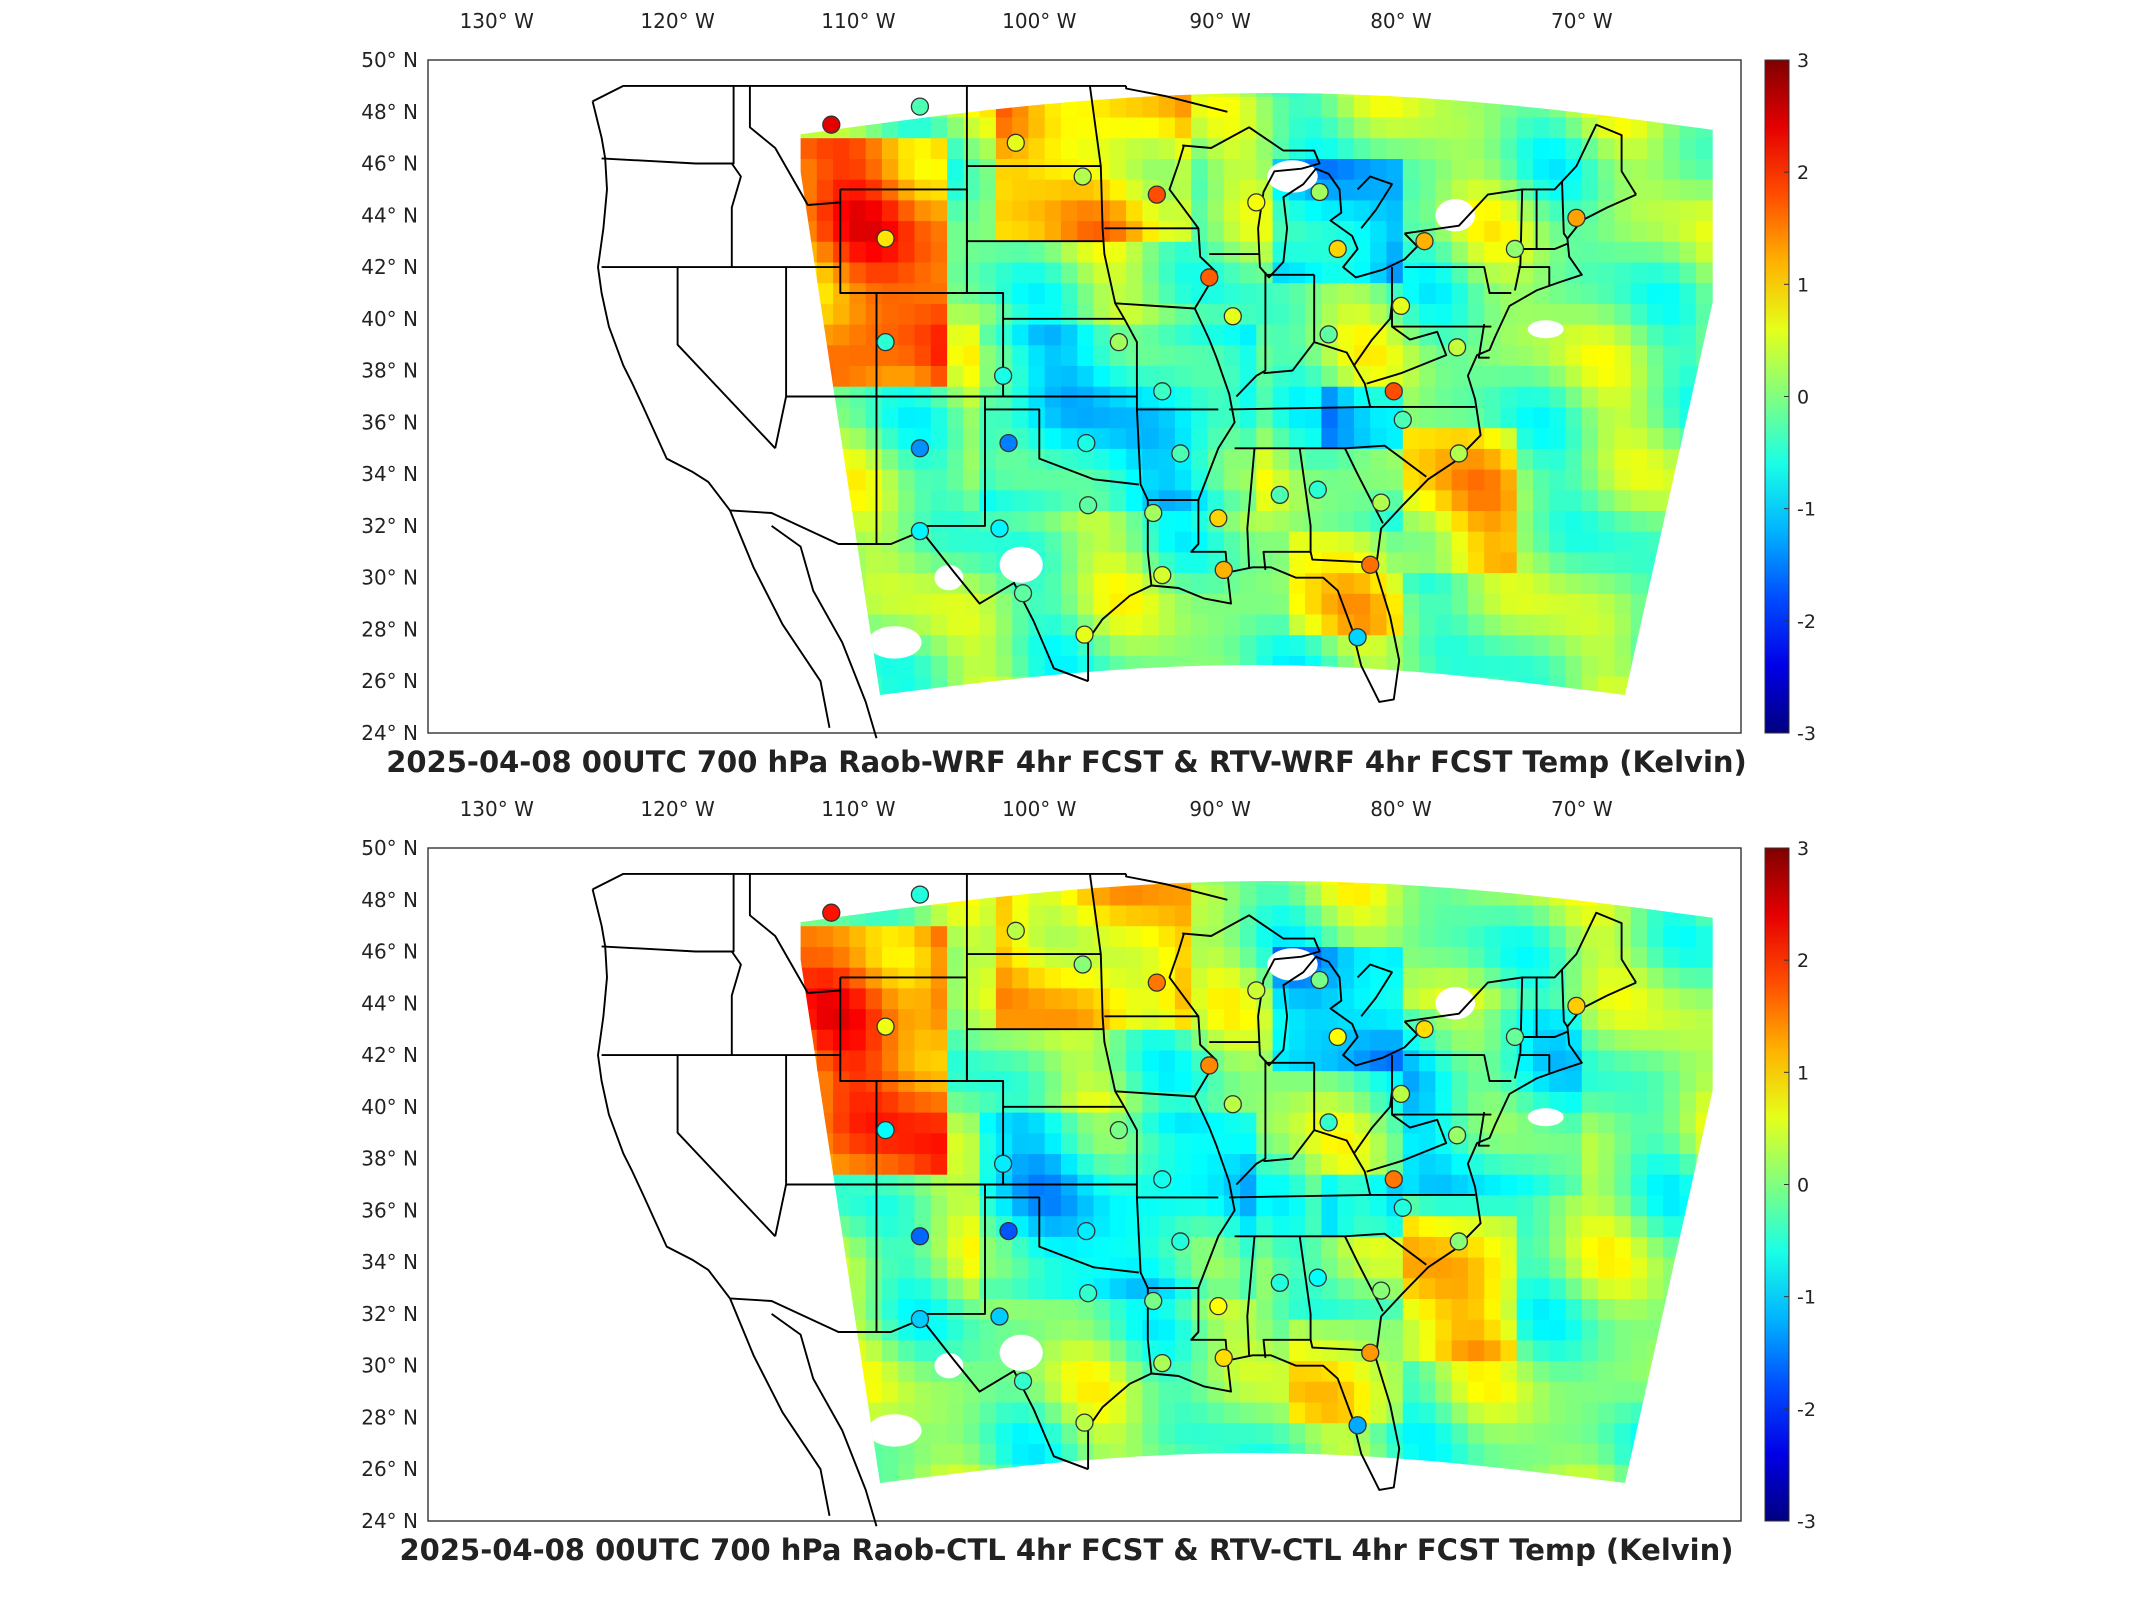 This screenshot has width=2133, height=1600. Describe the element at coordinates (1373, 334) in the screenshot. I see `state-border` at that location.